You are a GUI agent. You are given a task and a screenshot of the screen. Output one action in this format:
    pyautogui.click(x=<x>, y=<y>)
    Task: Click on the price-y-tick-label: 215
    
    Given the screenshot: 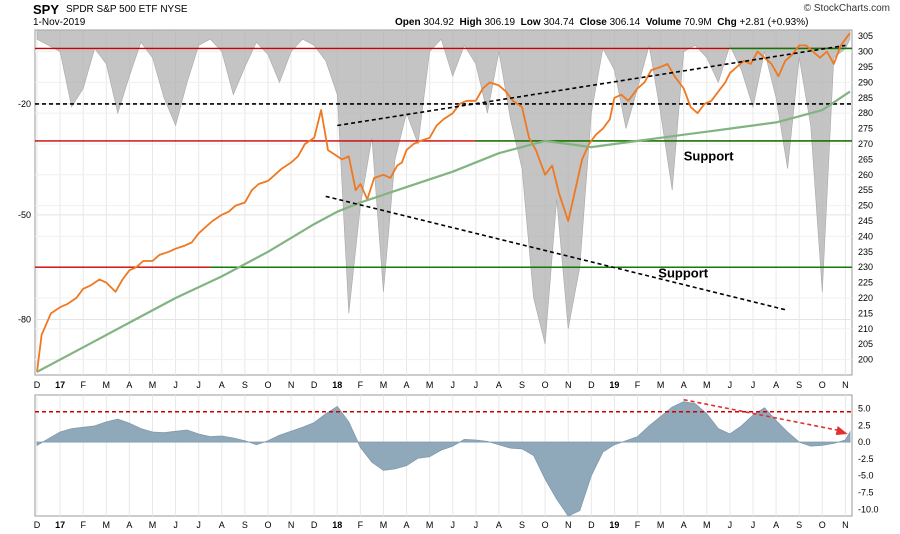 What is the action you would take?
    pyautogui.click(x=865, y=313)
    